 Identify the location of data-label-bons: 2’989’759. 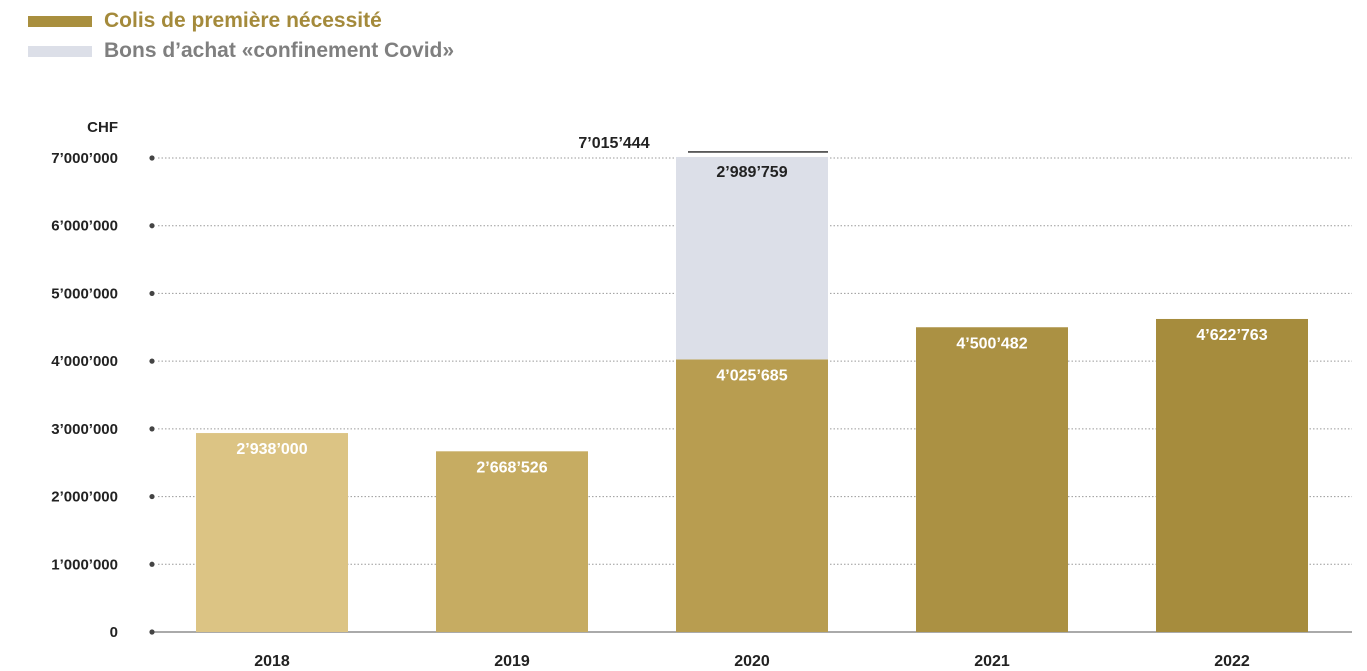
(751, 172).